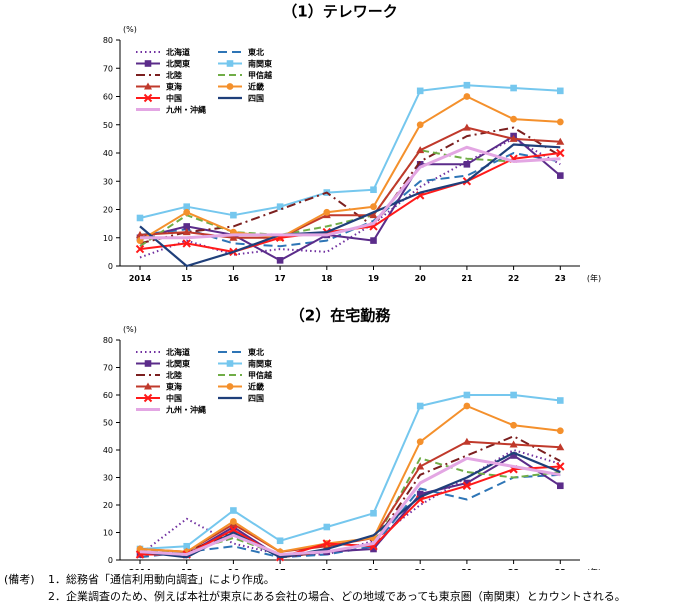 The image size is (681, 613). What do you see at coordinates (140, 278) in the screenshot?
I see `x-tick-label: 2014` at bounding box center [140, 278].